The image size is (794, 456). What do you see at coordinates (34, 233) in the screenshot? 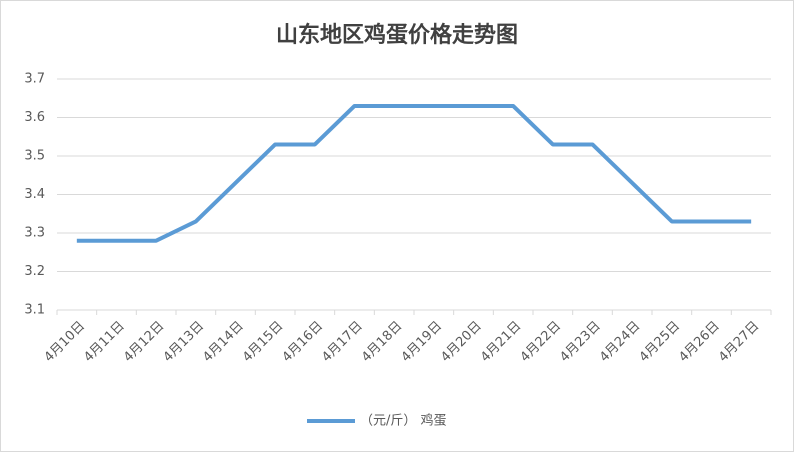
I see `y-tick-label: 3.3` at bounding box center [34, 233].